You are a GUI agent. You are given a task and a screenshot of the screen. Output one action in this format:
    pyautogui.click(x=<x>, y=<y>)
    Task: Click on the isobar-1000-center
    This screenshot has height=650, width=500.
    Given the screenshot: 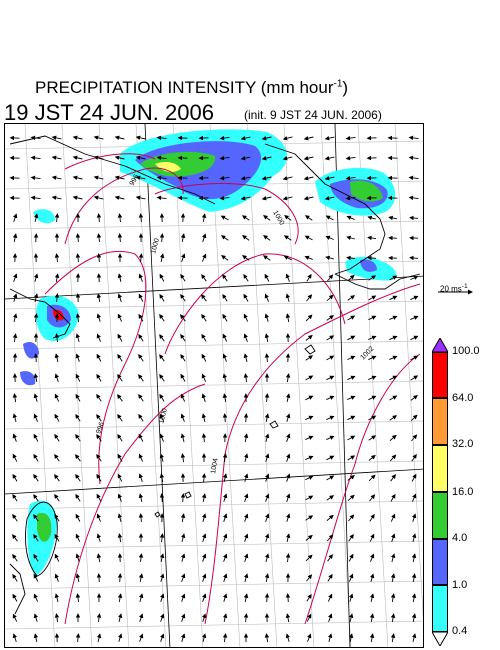 What is the action you would take?
    pyautogui.click(x=255, y=304)
    